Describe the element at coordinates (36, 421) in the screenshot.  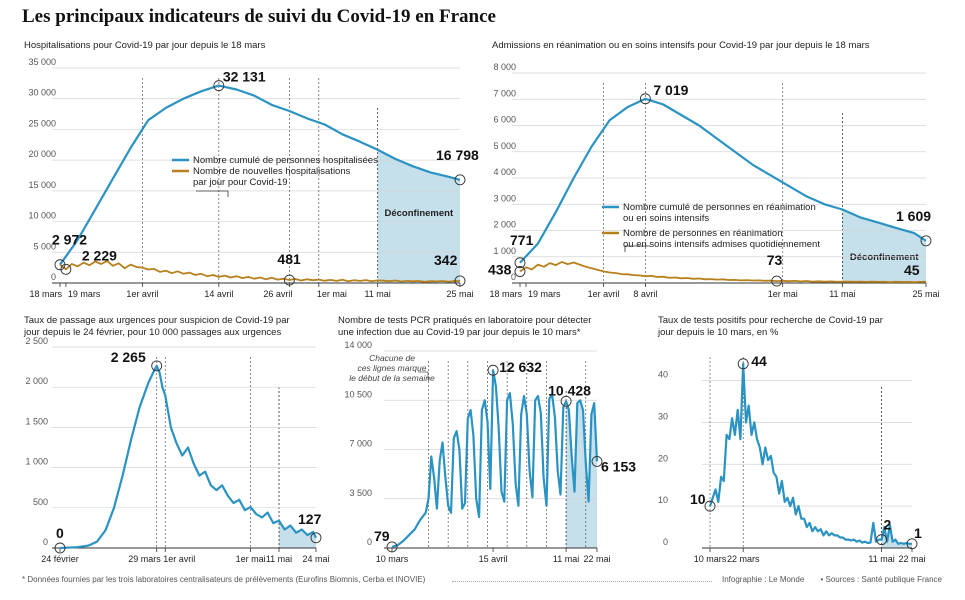
I see `urg-ytick-label: 1 500` at that location.